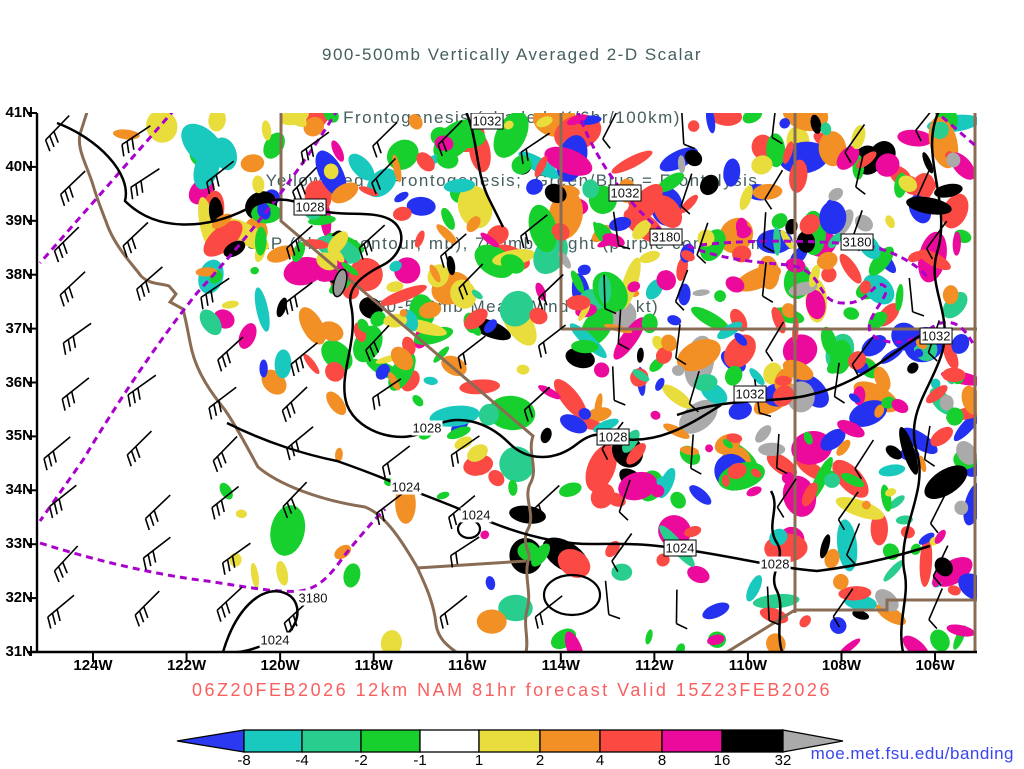 The image size is (1024, 769). What do you see at coordinates (186, 665) in the screenshot?
I see `lon-tick-label: 122W` at bounding box center [186, 665].